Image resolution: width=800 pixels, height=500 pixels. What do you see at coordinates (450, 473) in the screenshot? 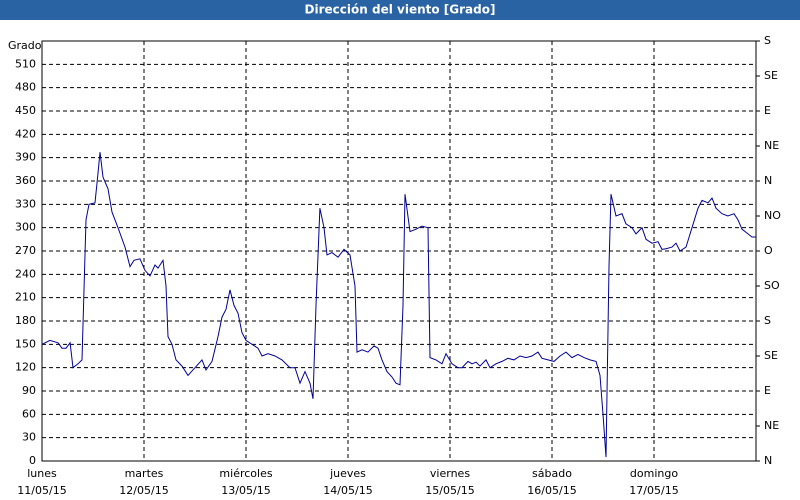
I see `x-tick-label: viernes` at bounding box center [450, 473].